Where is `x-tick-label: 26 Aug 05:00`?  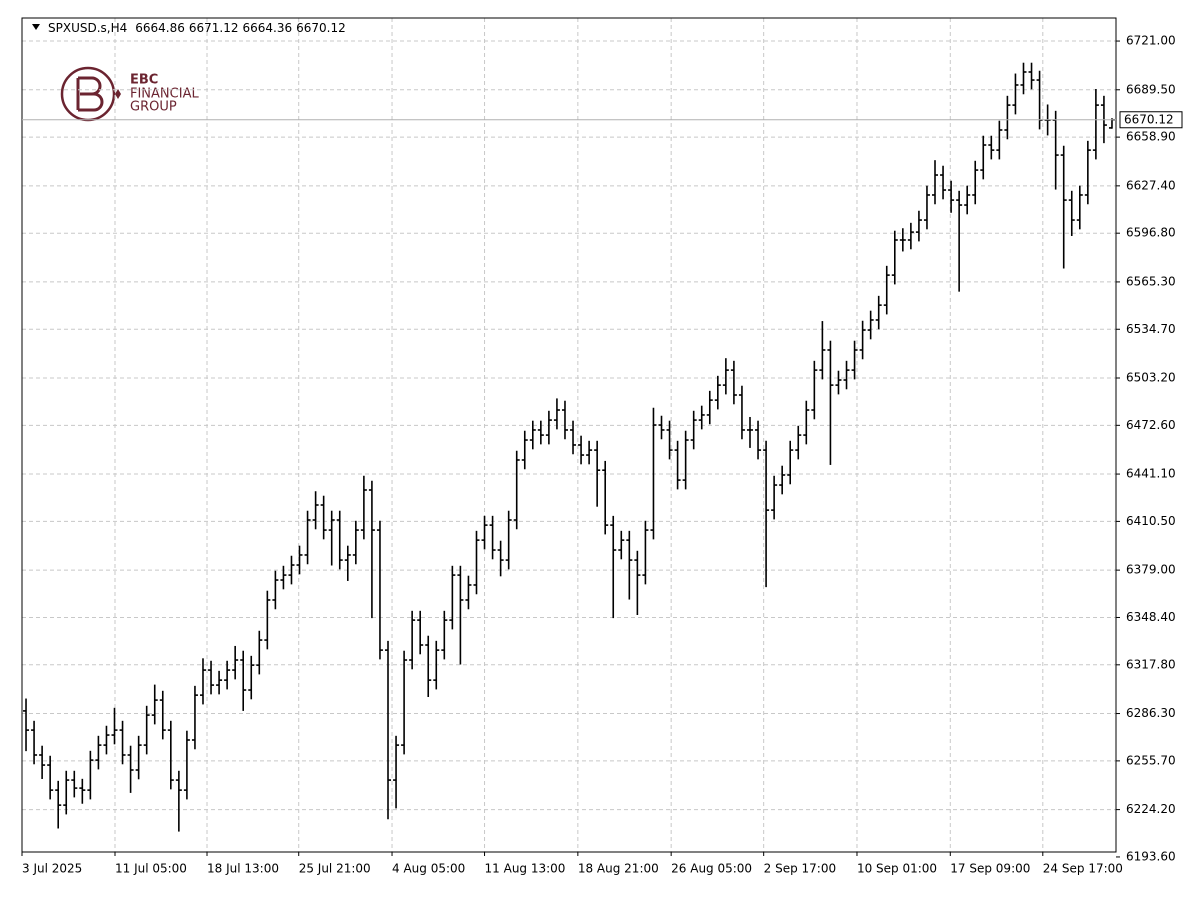
x-tick-label: 26 Aug 05:00 is located at coordinates (711, 869).